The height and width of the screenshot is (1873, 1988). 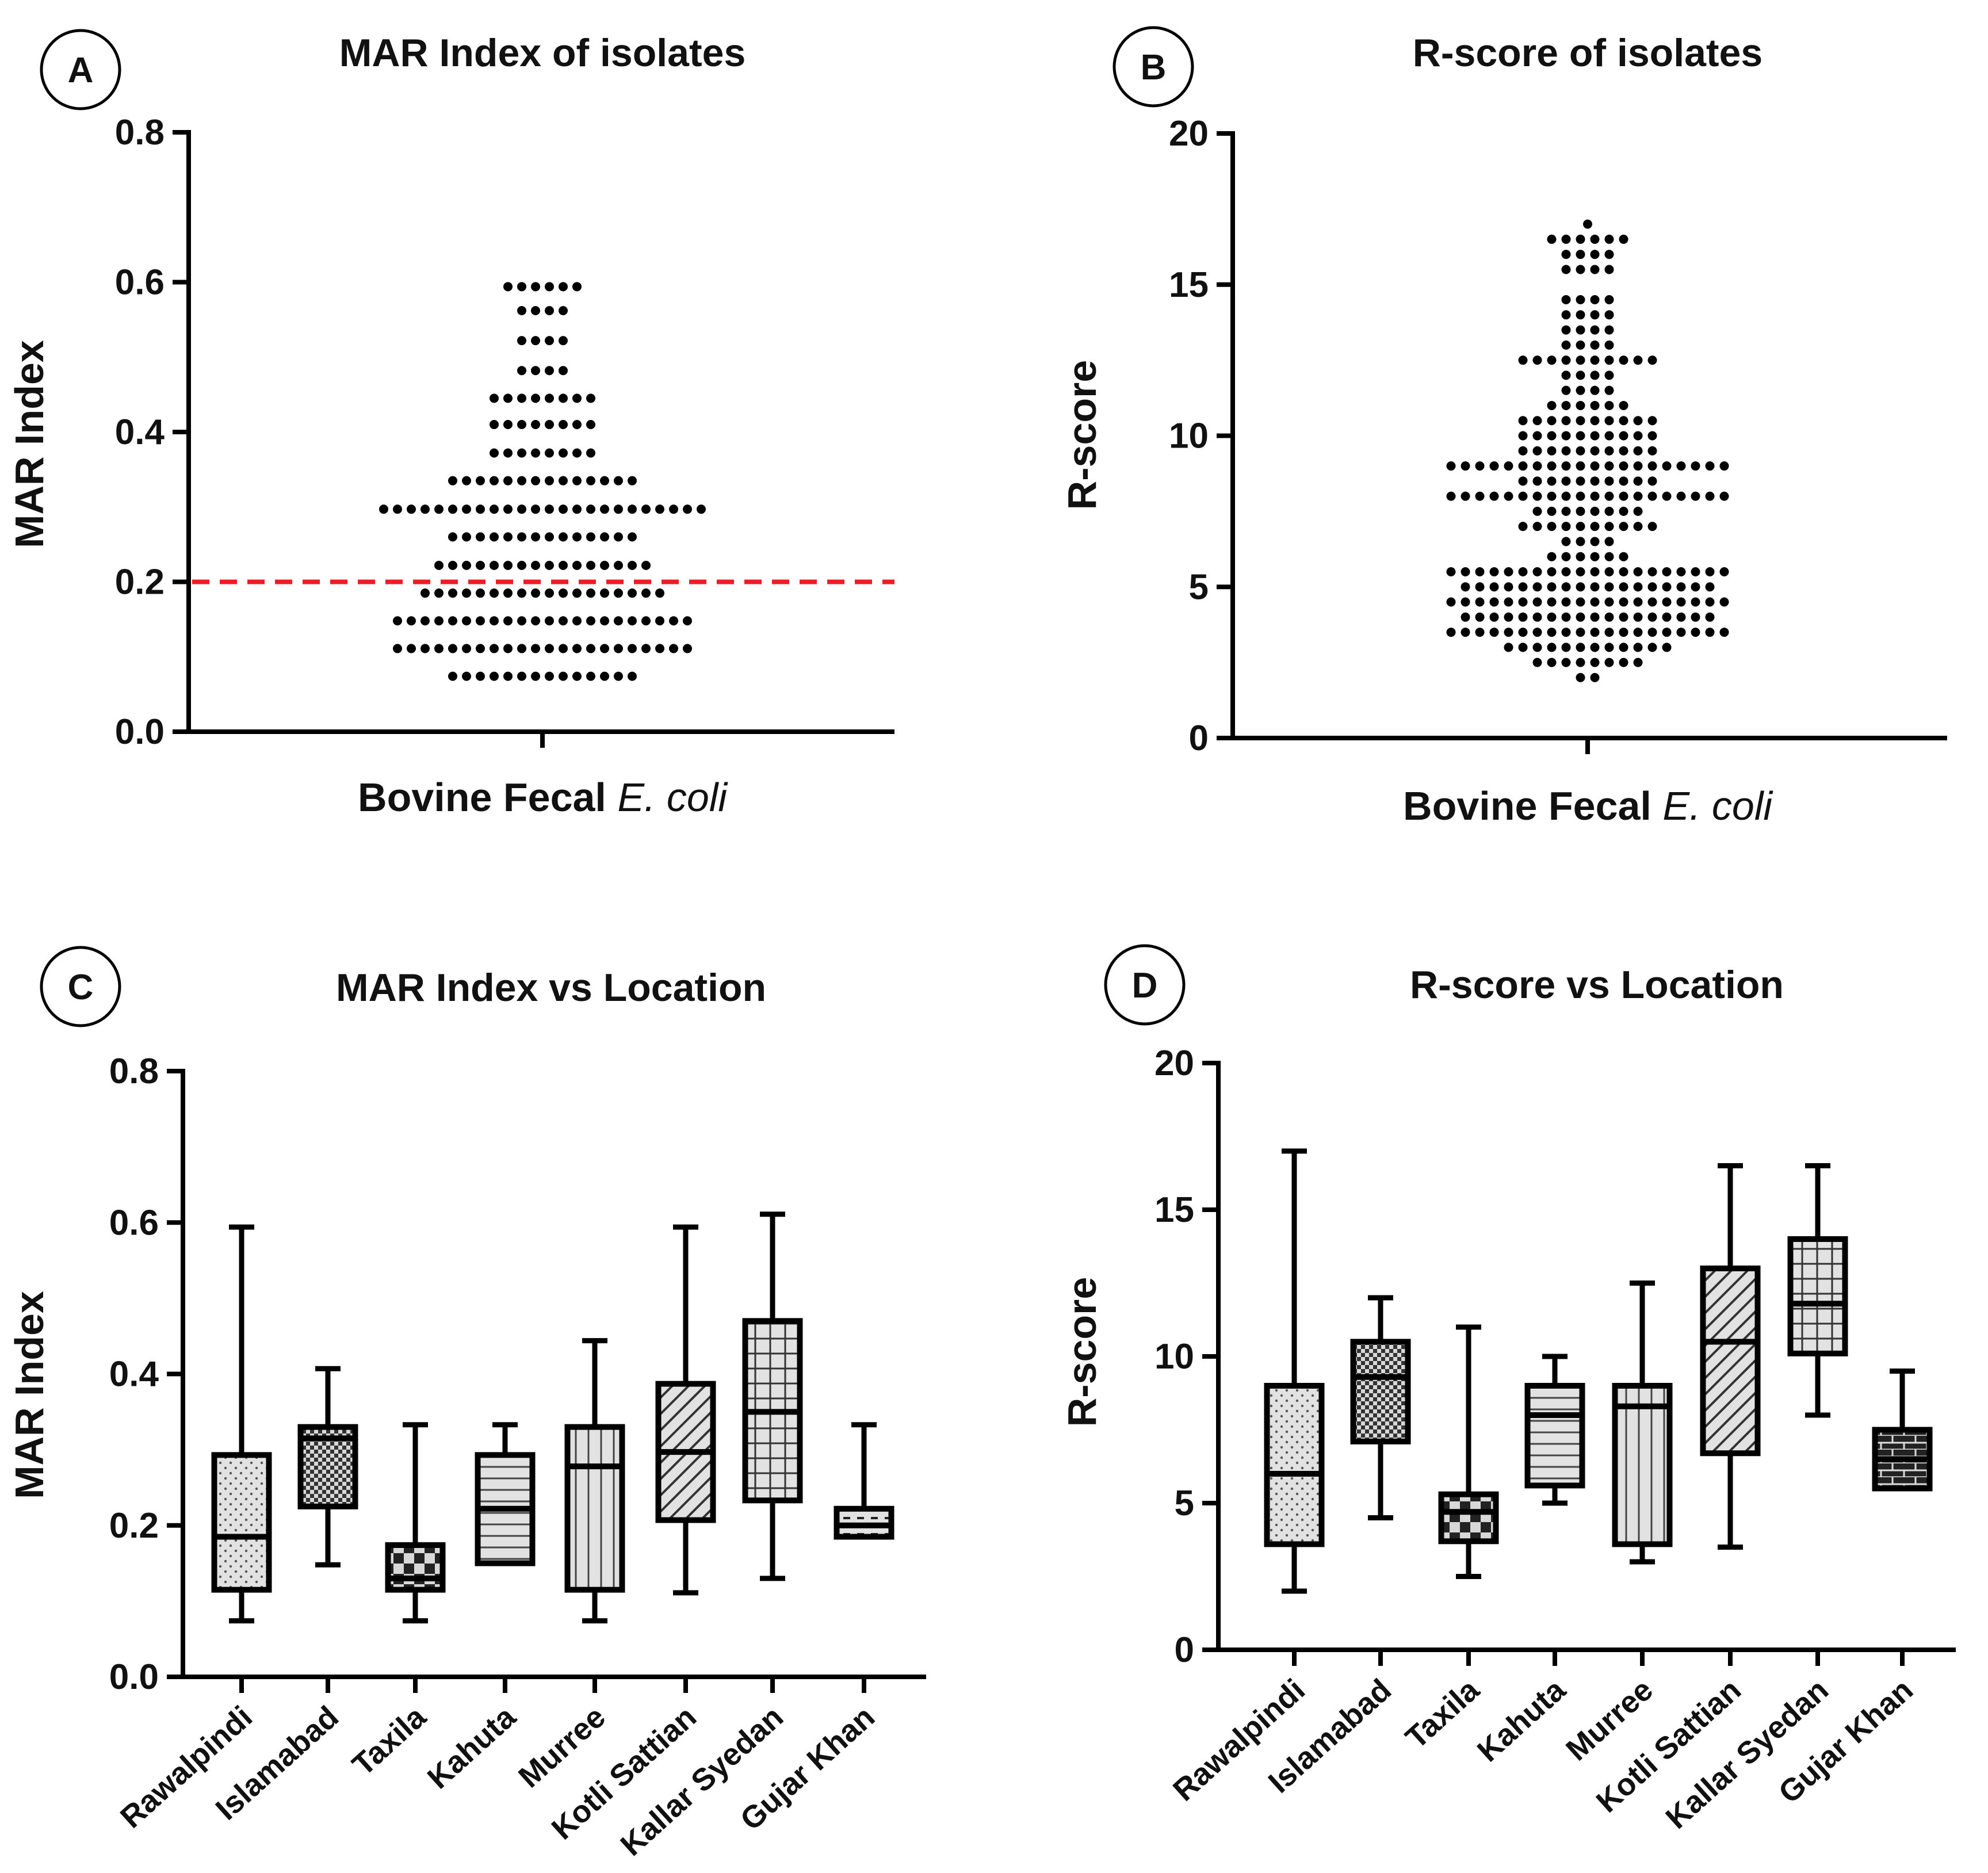 I want to click on y-axis-label: R-score, so click(x=1082, y=435).